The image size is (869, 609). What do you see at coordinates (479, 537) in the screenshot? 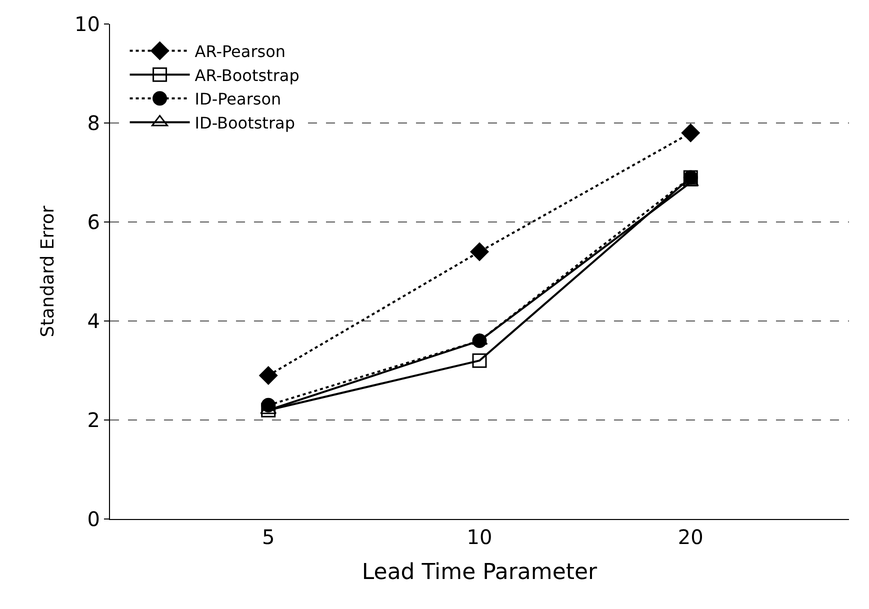
I see `x-tick-label: 10` at bounding box center [479, 537].